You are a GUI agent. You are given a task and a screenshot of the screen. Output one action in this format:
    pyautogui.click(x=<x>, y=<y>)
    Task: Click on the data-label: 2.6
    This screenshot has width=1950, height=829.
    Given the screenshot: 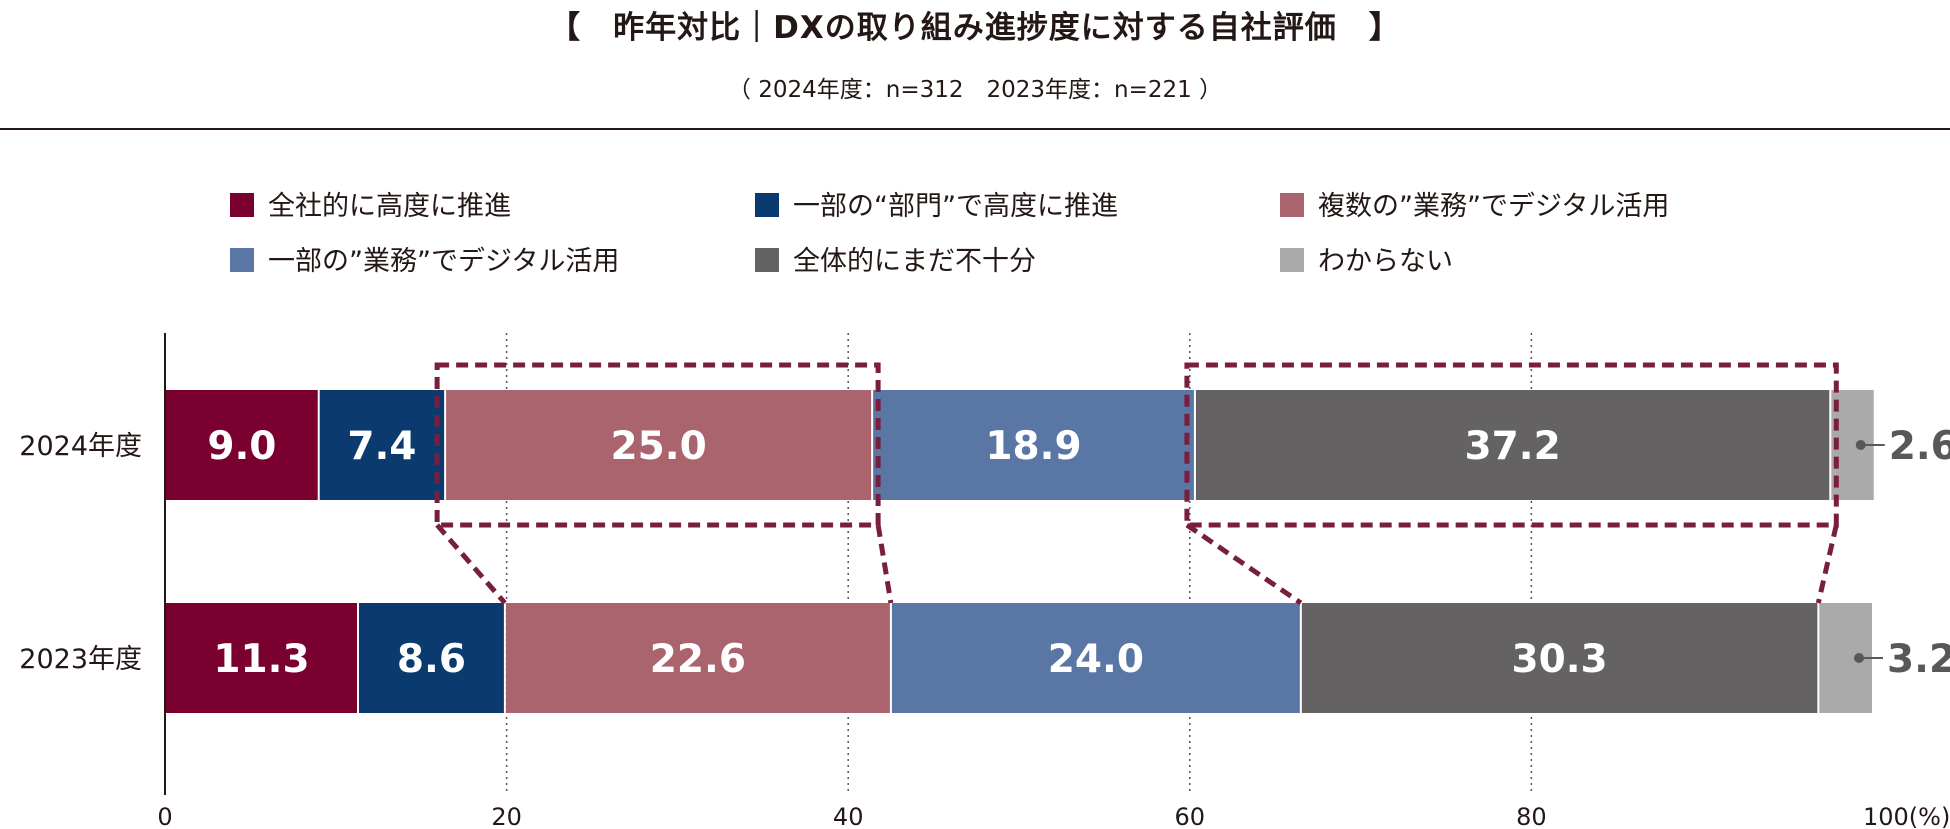 What is the action you would take?
    pyautogui.click(x=1919, y=446)
    